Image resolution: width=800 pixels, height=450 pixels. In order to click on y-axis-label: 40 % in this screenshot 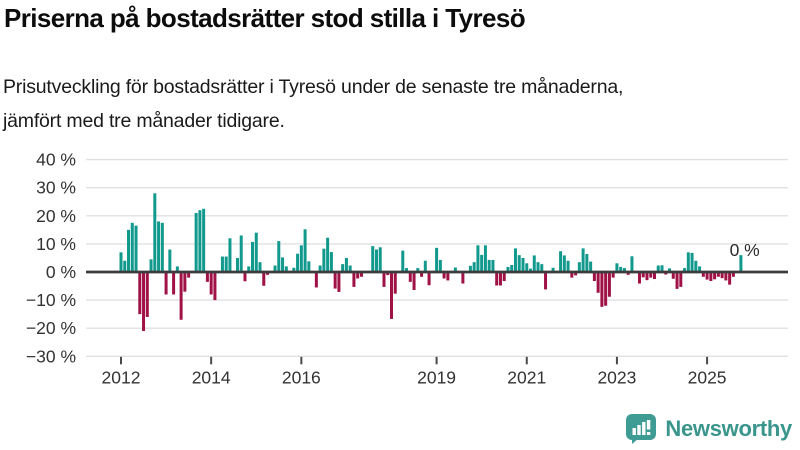, I will do `click(56, 160)`.